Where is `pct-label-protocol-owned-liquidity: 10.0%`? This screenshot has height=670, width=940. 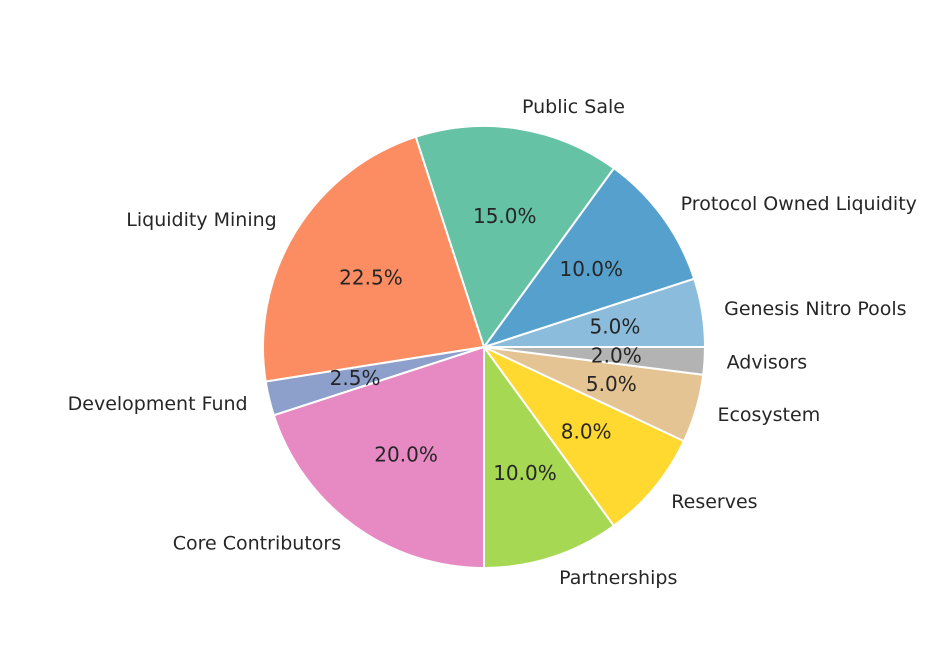
pct-label-protocol-owned-liquidity: 10.0% is located at coordinates (592, 269).